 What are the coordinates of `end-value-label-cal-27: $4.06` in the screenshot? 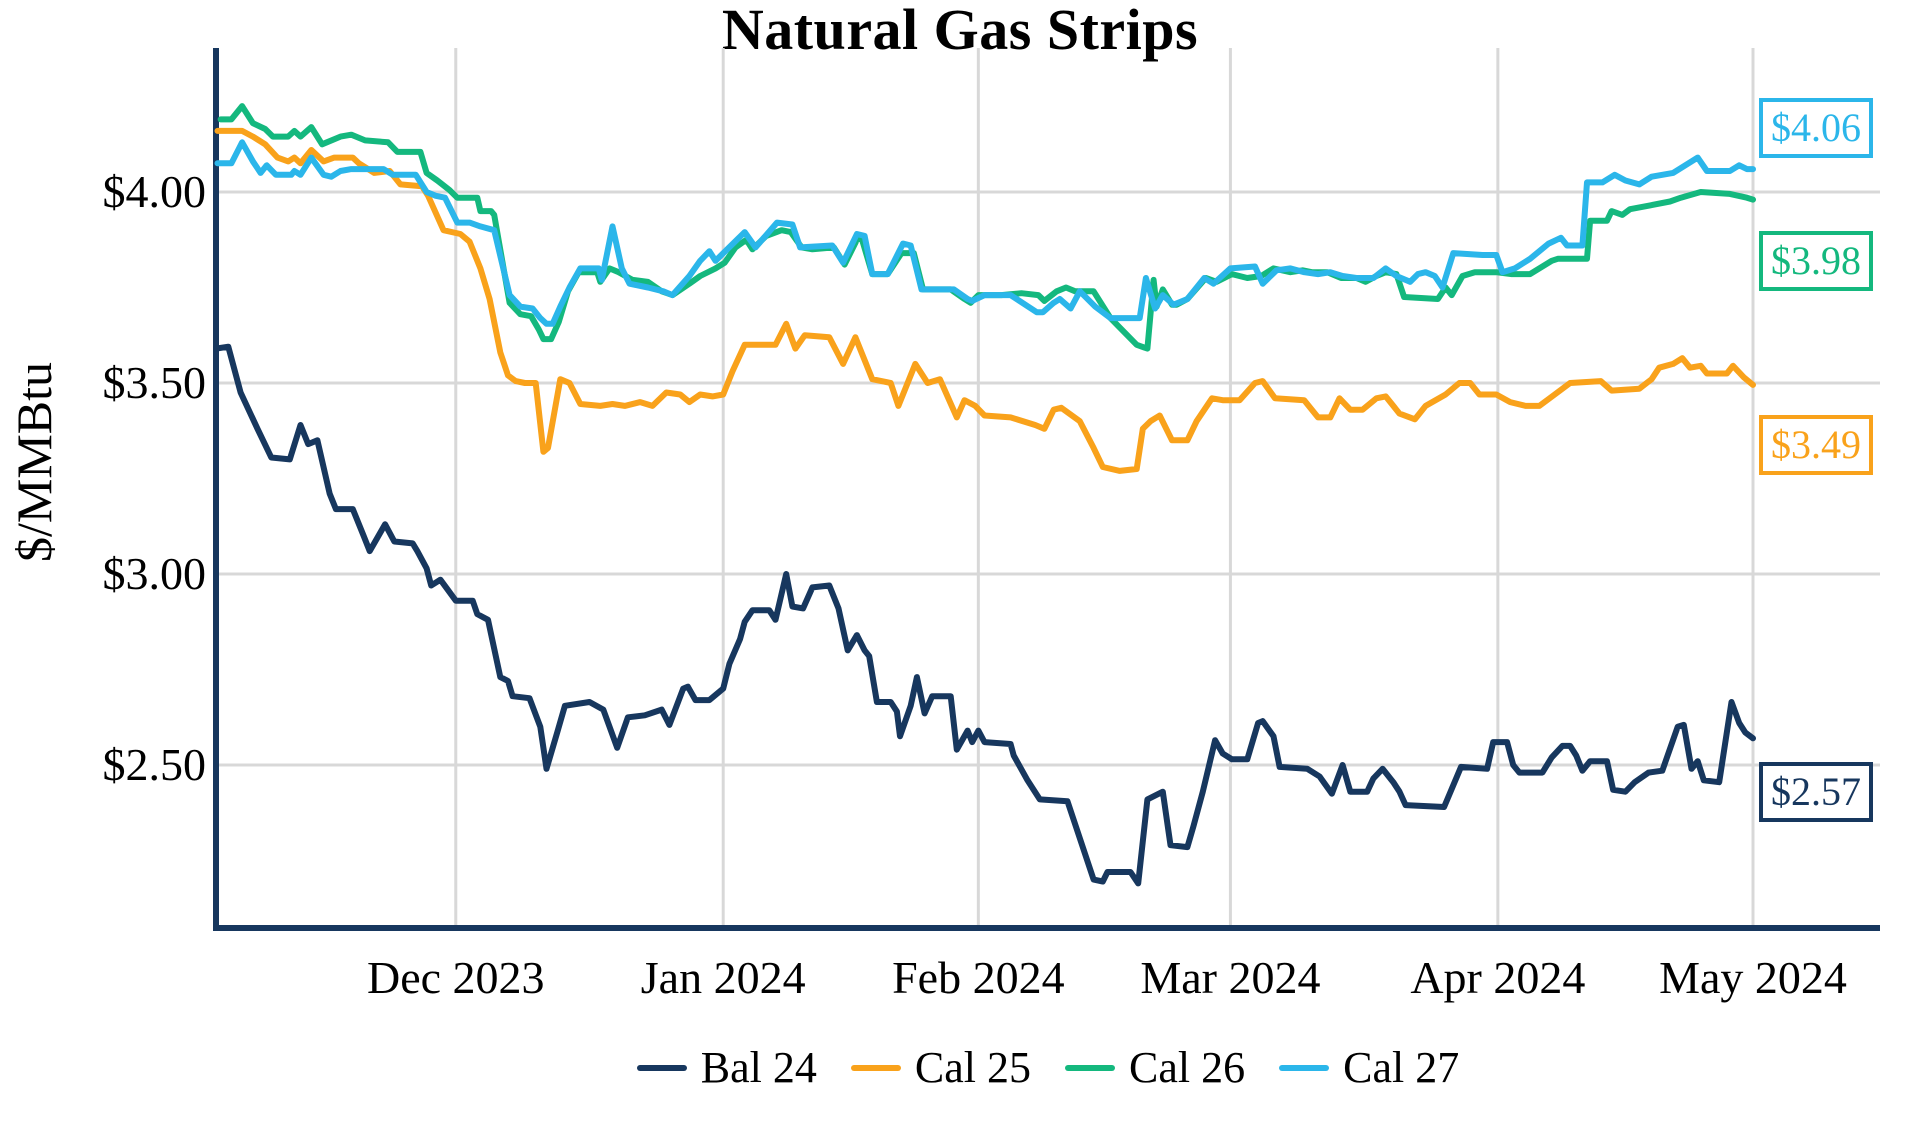 It's located at (1816, 128).